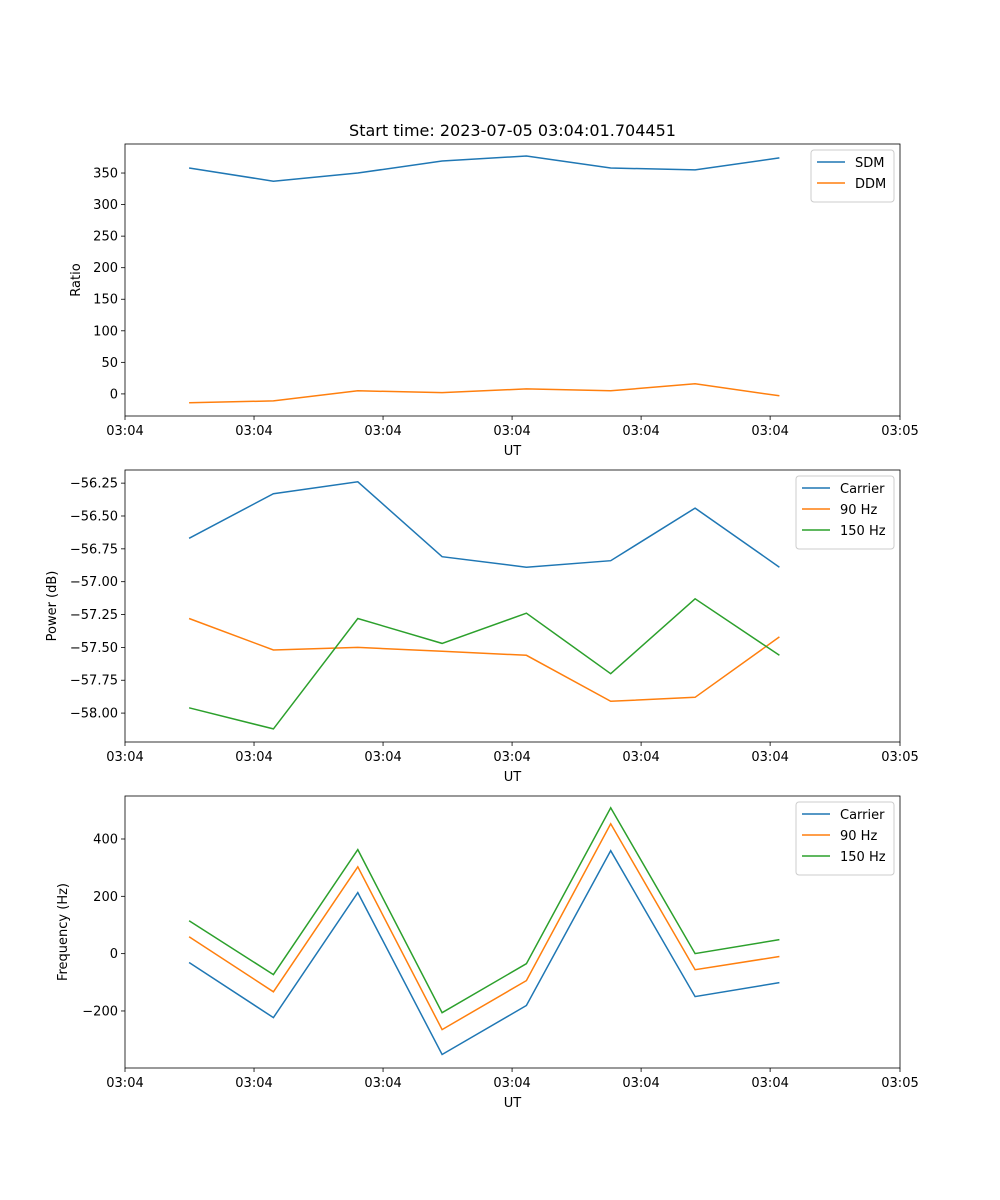 This screenshot has width=1000, height=1200. Describe the element at coordinates (100, 1011) in the screenshot. I see `y-tick-label: −200` at that location.